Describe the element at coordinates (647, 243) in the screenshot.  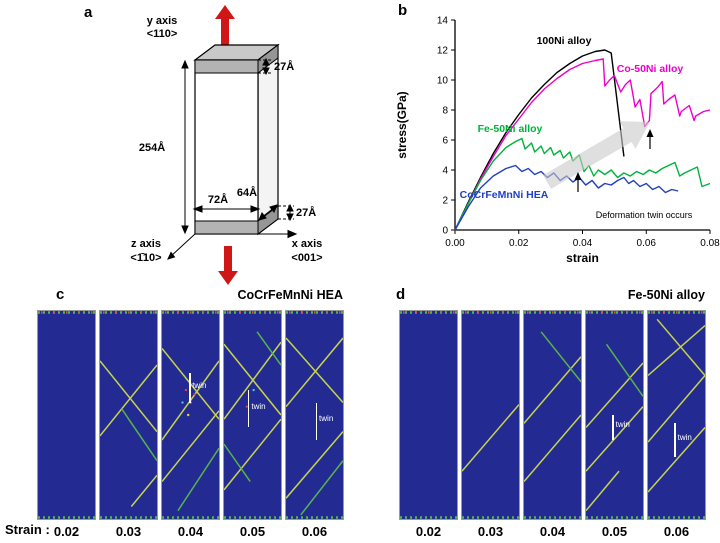
I see `x-tick-label: 0.06` at that location.